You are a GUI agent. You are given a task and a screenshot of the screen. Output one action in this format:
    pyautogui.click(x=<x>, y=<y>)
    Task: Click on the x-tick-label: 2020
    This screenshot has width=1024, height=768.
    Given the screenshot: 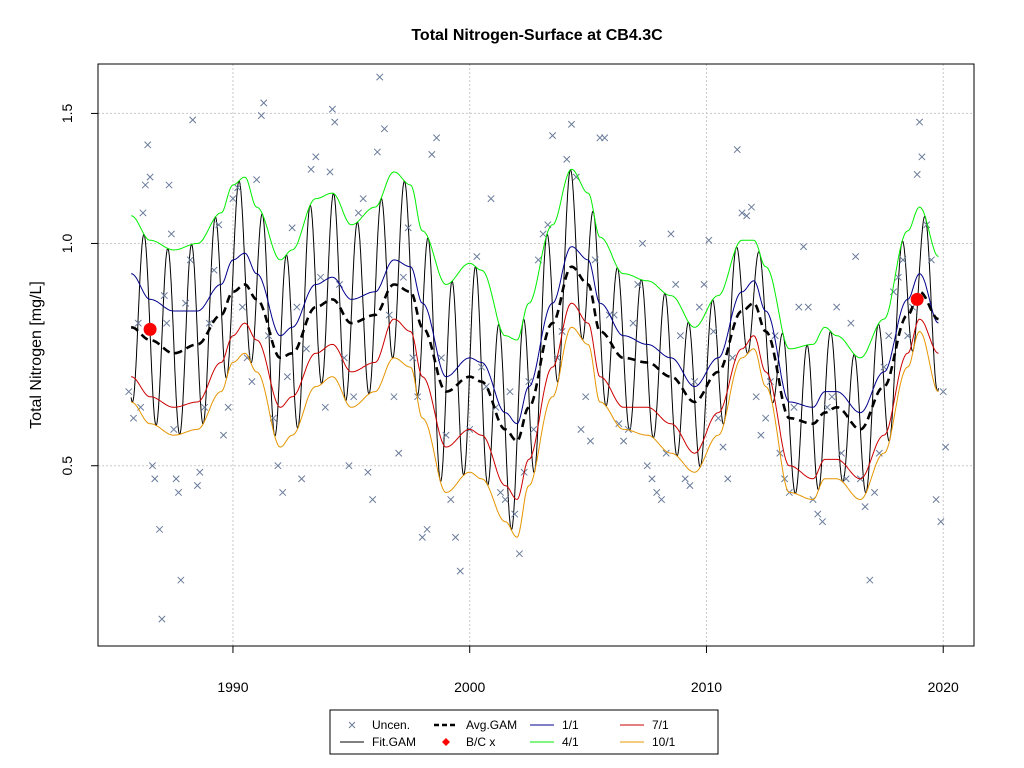 What is the action you would take?
    pyautogui.click(x=943, y=687)
    